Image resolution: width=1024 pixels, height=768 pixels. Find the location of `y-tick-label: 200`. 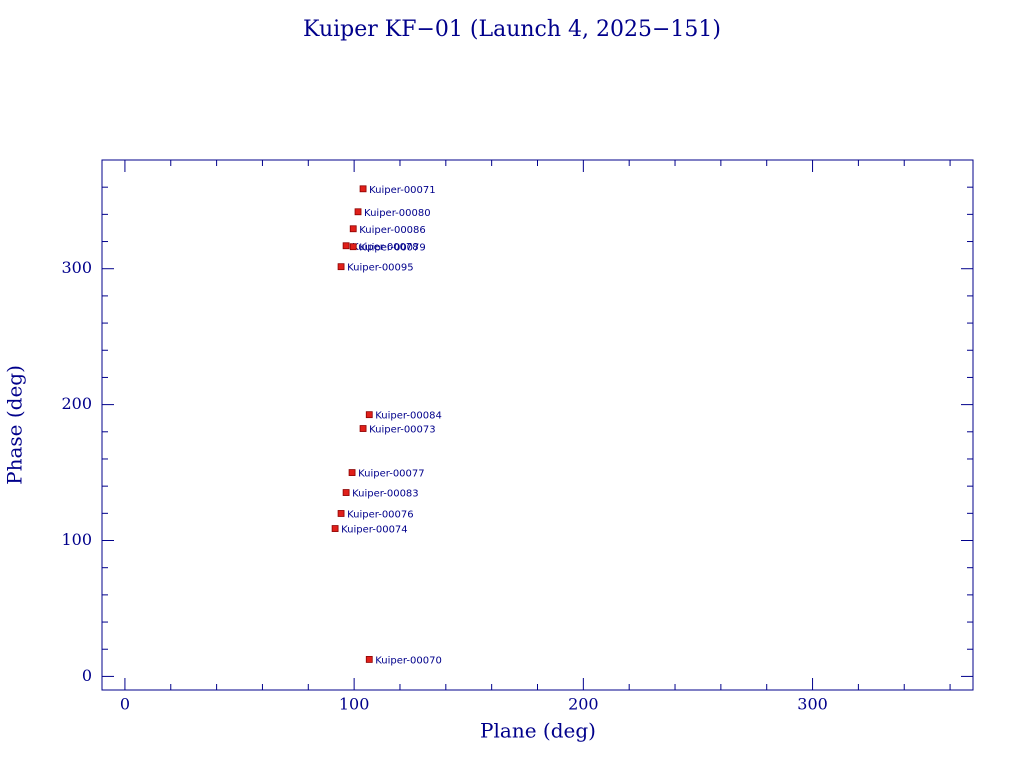

y-tick-label: 200 is located at coordinates (76, 403).